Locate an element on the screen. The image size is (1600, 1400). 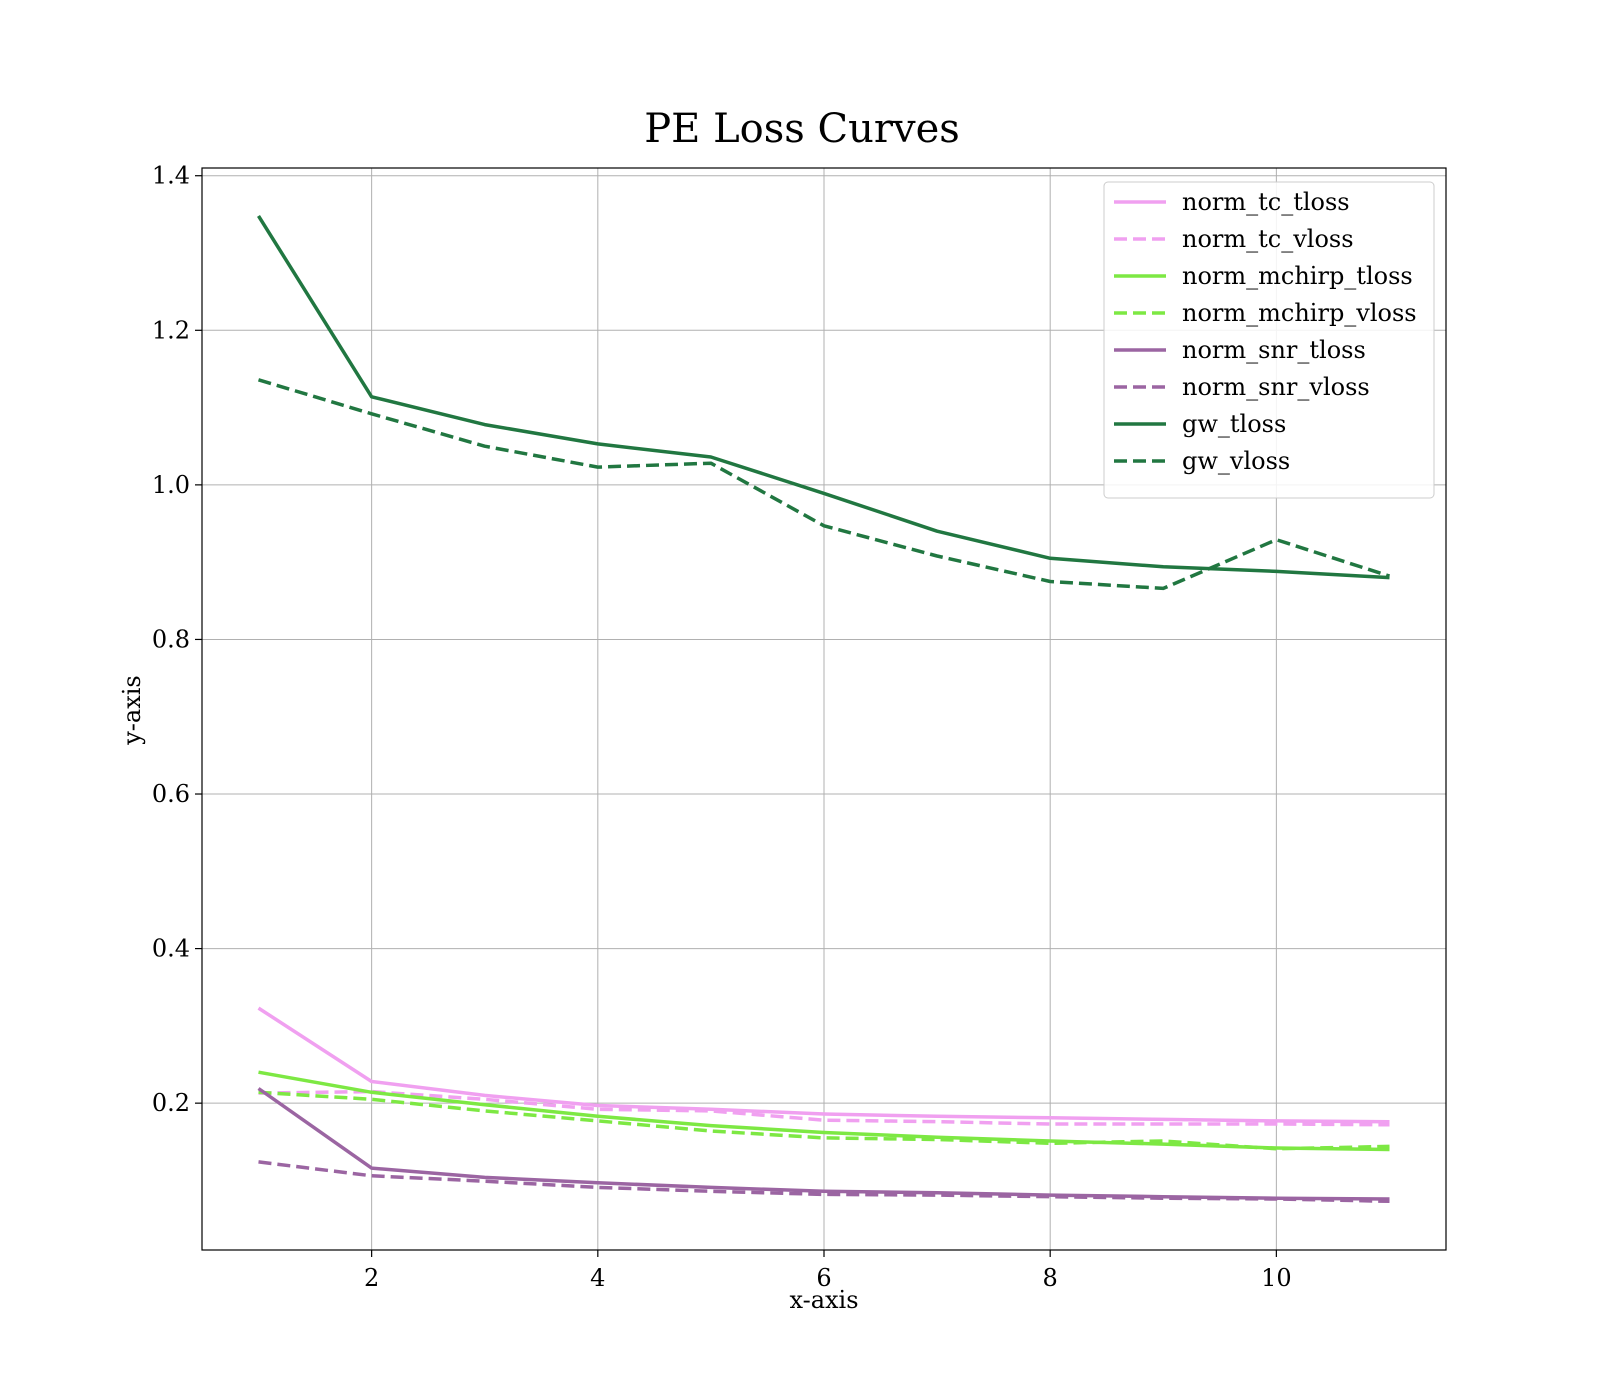
x-tick-label: 6 is located at coordinates (823, 1278).